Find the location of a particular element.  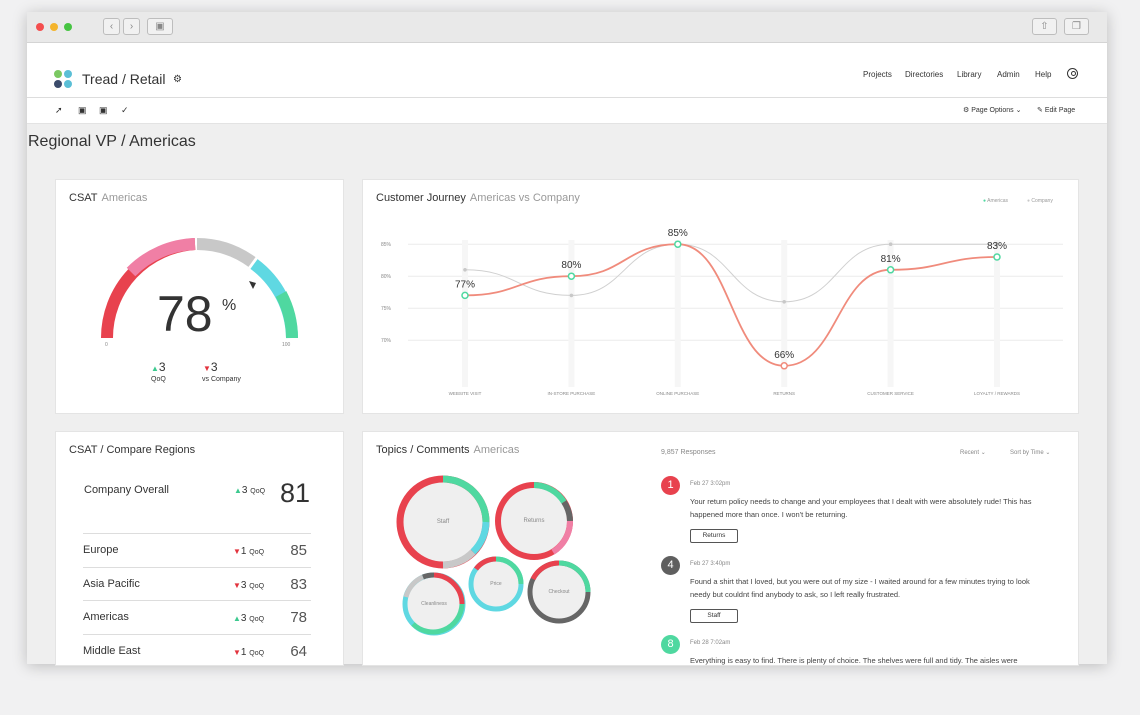

nav-library: Library is located at coordinates (969, 74).